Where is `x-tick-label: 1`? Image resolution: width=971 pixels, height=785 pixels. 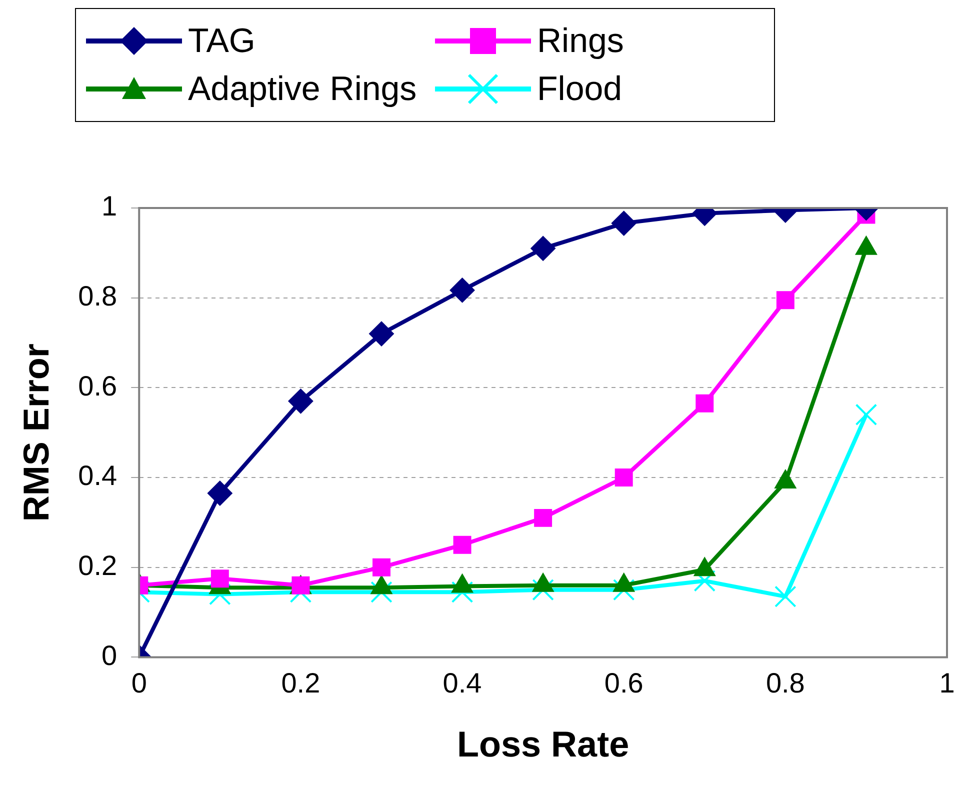
x-tick-label: 1 is located at coordinates (947, 683).